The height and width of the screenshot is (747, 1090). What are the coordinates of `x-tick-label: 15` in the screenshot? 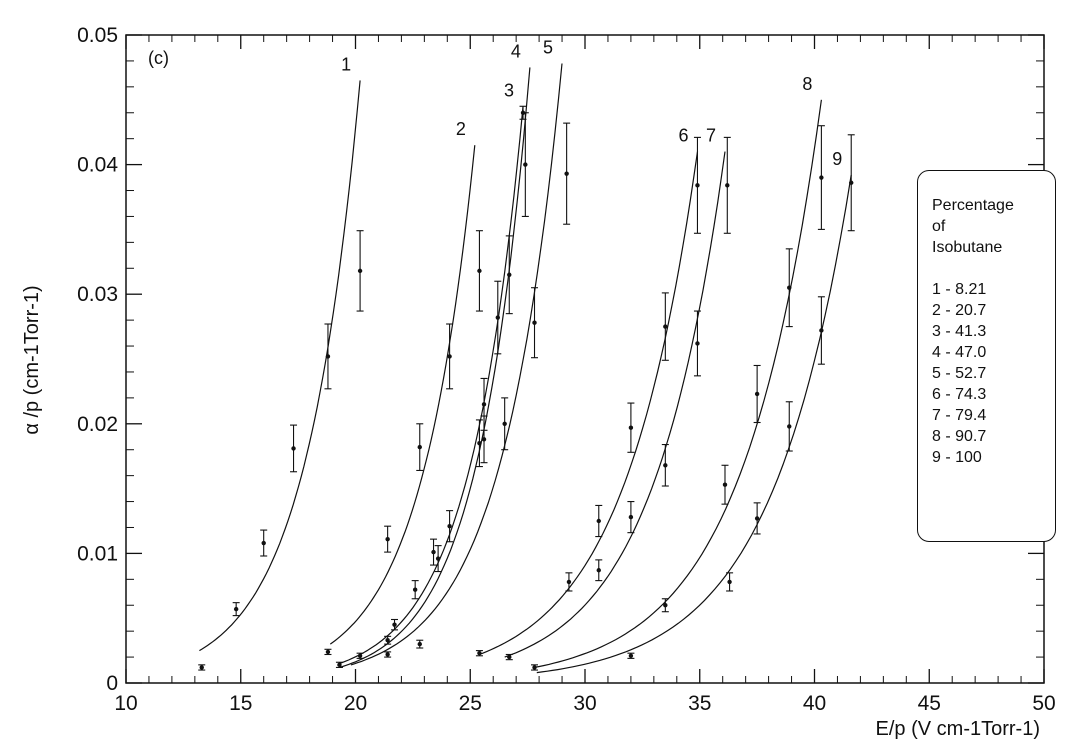 It's located at (240, 703).